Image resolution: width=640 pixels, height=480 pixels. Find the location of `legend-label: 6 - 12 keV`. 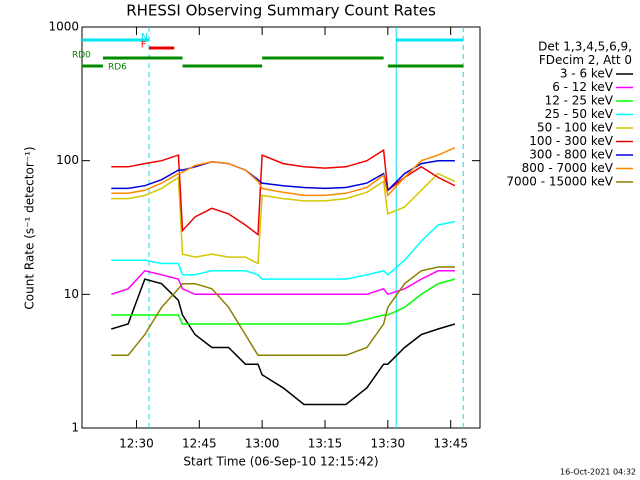

legend-label: 6 - 12 keV is located at coordinates (583, 87).